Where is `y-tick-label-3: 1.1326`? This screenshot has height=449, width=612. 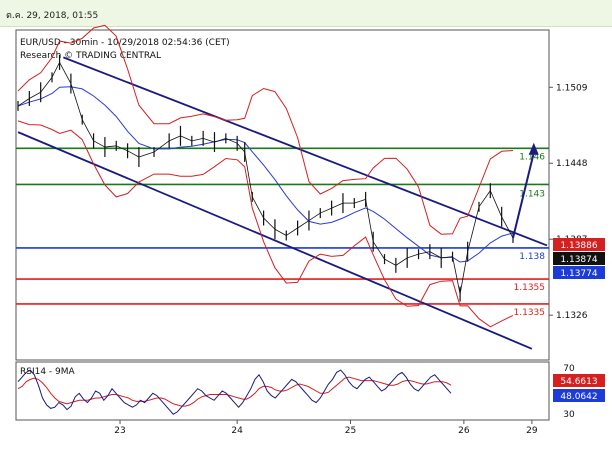
y-tick-label-3: 1.1326 is located at coordinates (572, 316).